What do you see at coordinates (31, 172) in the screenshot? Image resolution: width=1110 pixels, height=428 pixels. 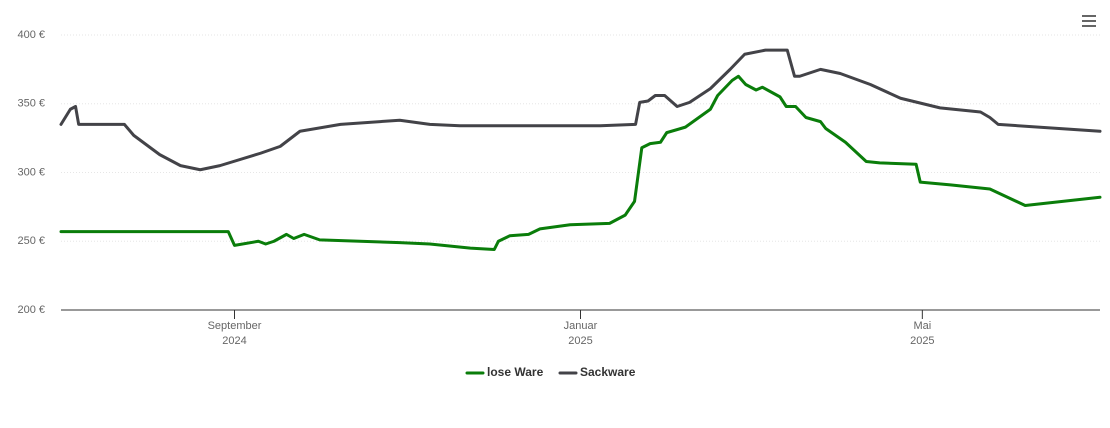 I see `y-tick-label: 300 €` at bounding box center [31, 172].